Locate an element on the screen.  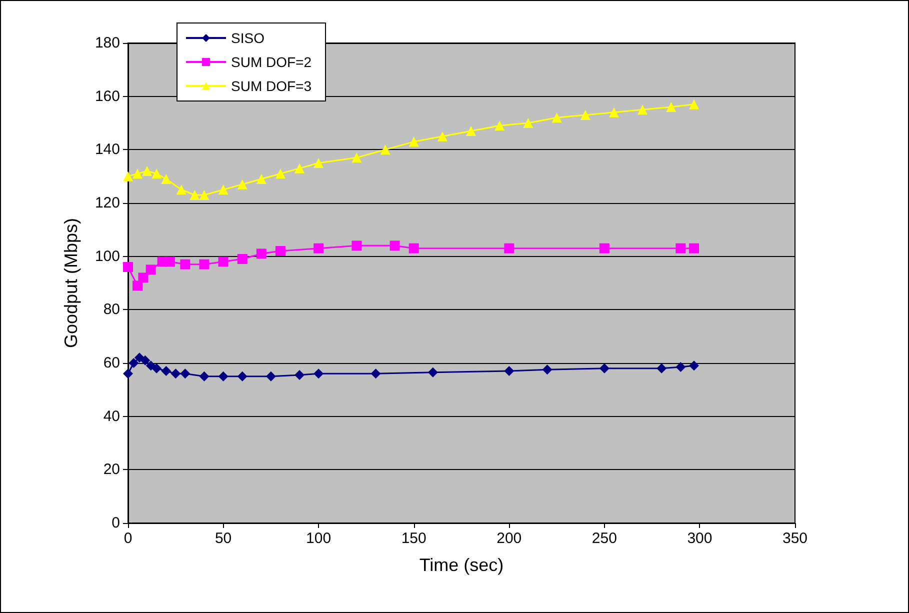
x-tick-label: 50 is located at coordinates (223, 538).